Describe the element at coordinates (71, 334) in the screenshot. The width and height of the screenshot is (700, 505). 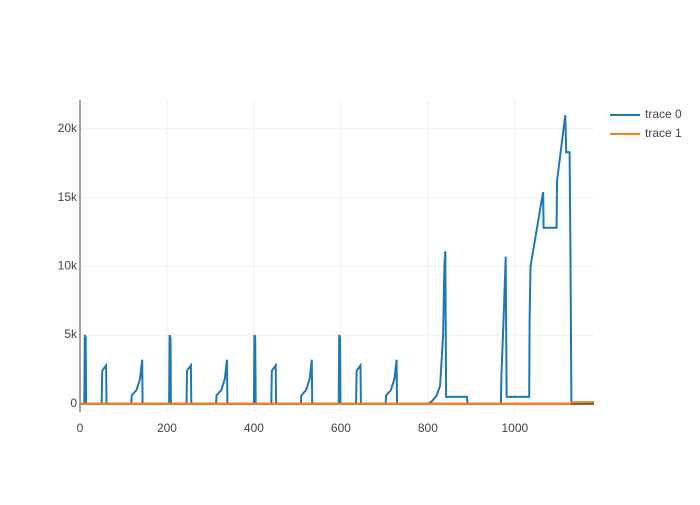
I see `y-tick-label: 5k` at that location.